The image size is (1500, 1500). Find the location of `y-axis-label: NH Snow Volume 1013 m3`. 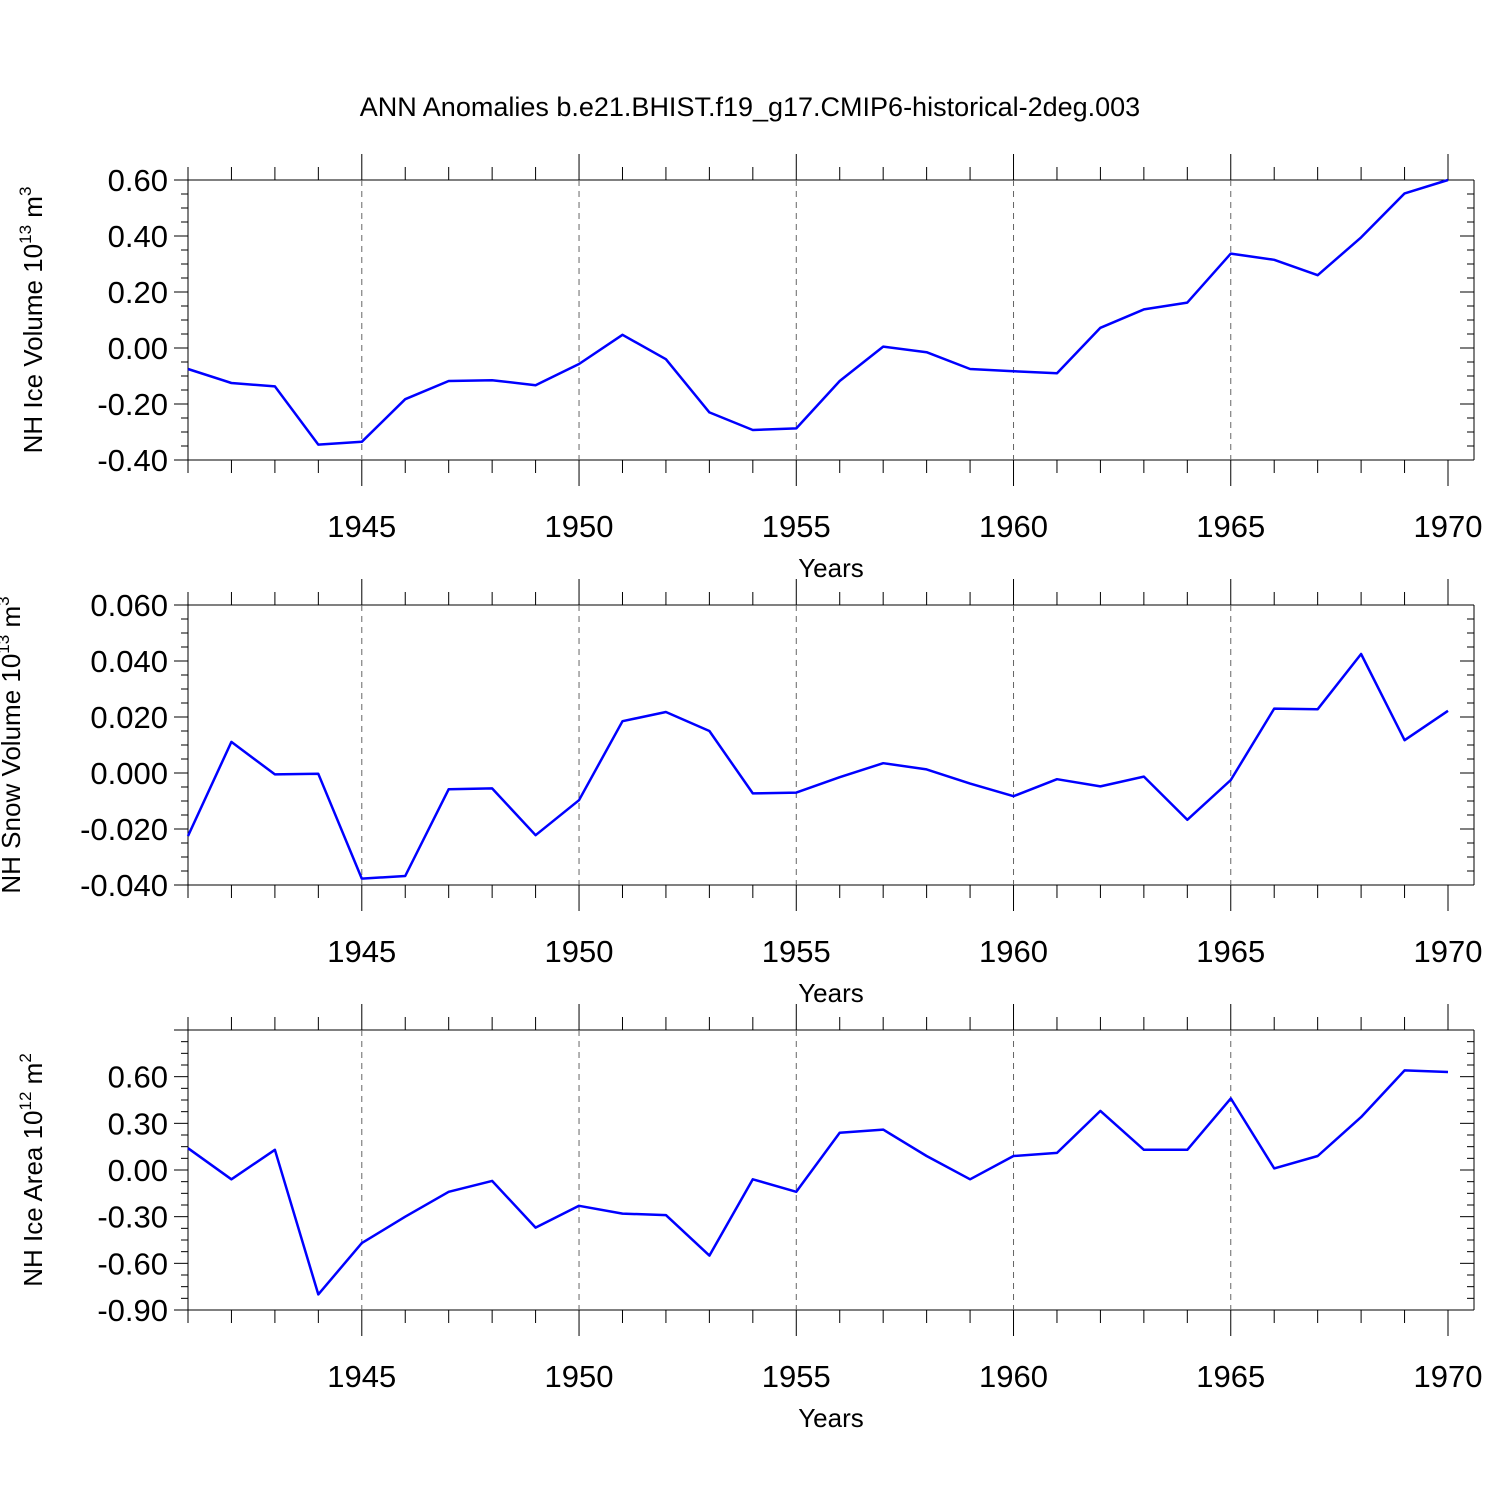

y-axis-label: NH Snow Volume 1013 m3 is located at coordinates (13, 744).